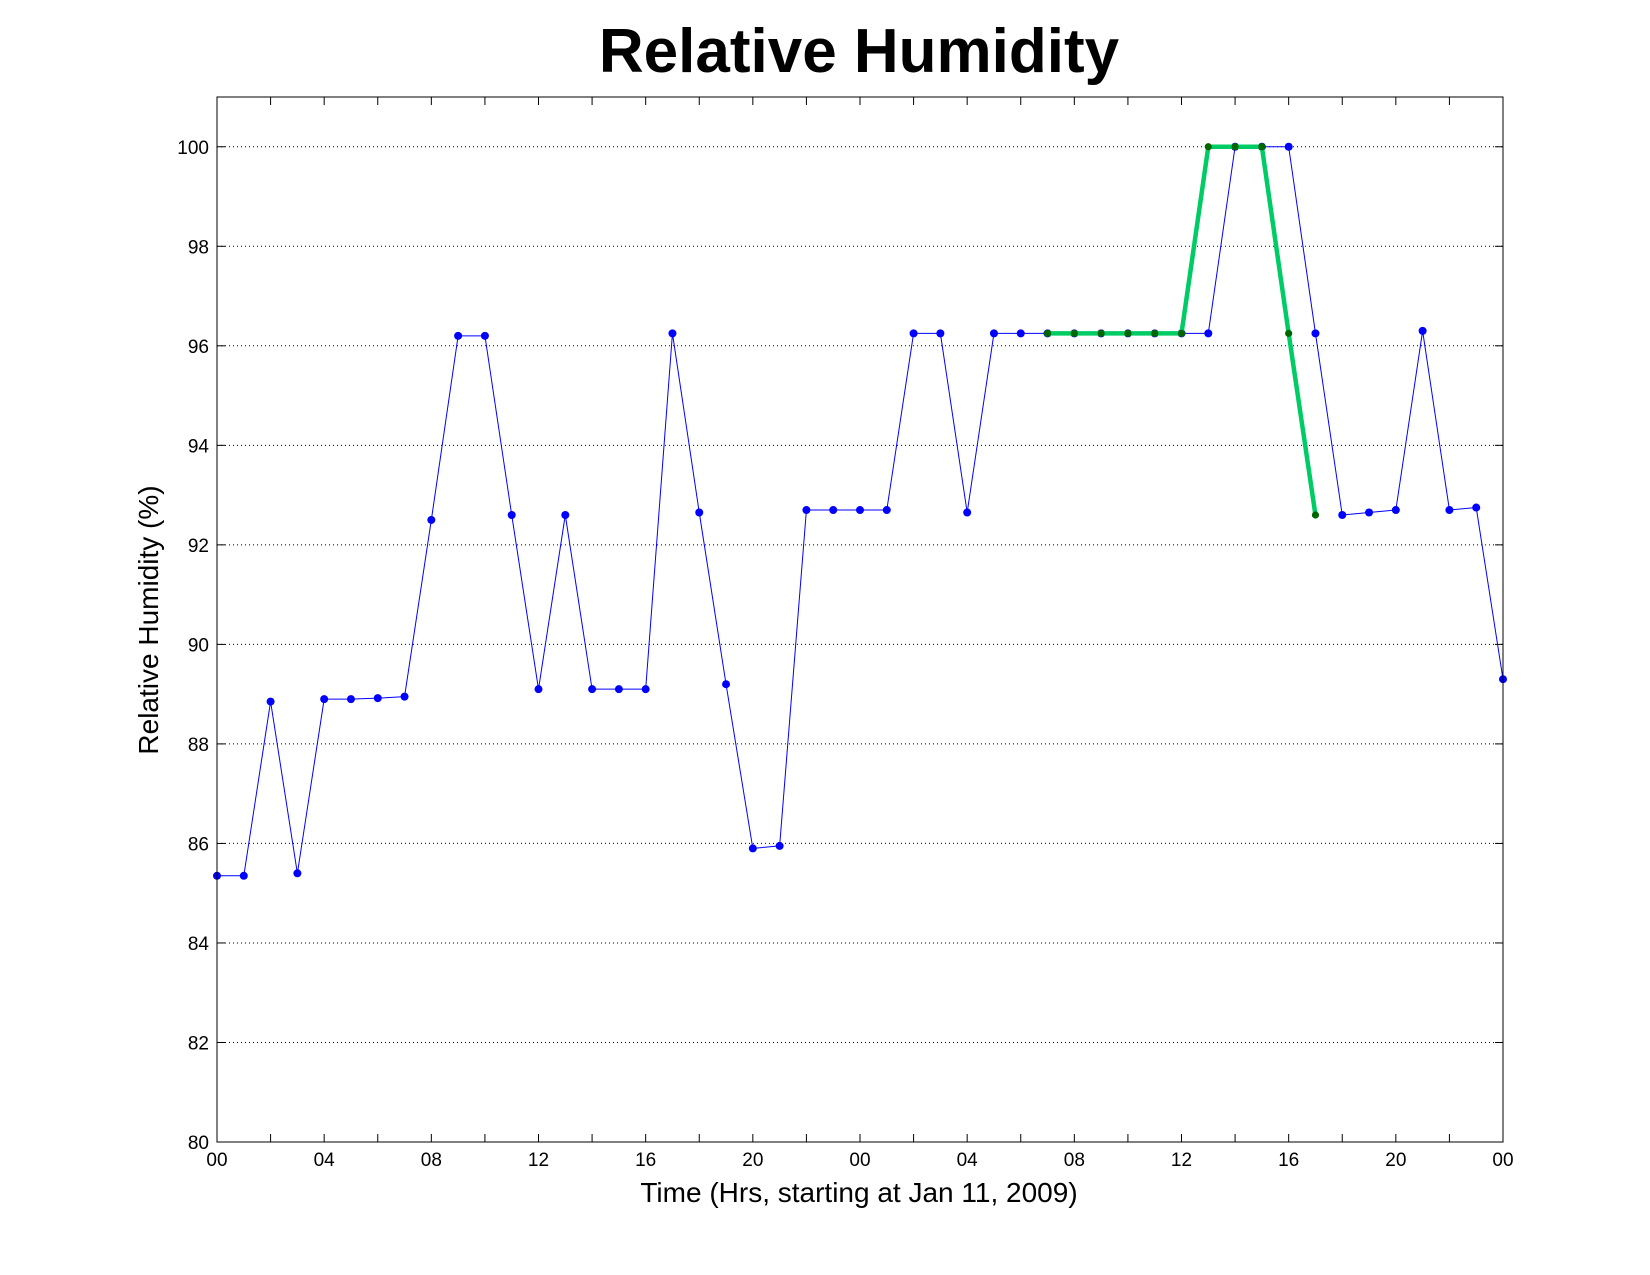 This screenshot has height=1275, width=1650. Describe the element at coordinates (198, 546) in the screenshot. I see `y-tick-label: 92` at that location.